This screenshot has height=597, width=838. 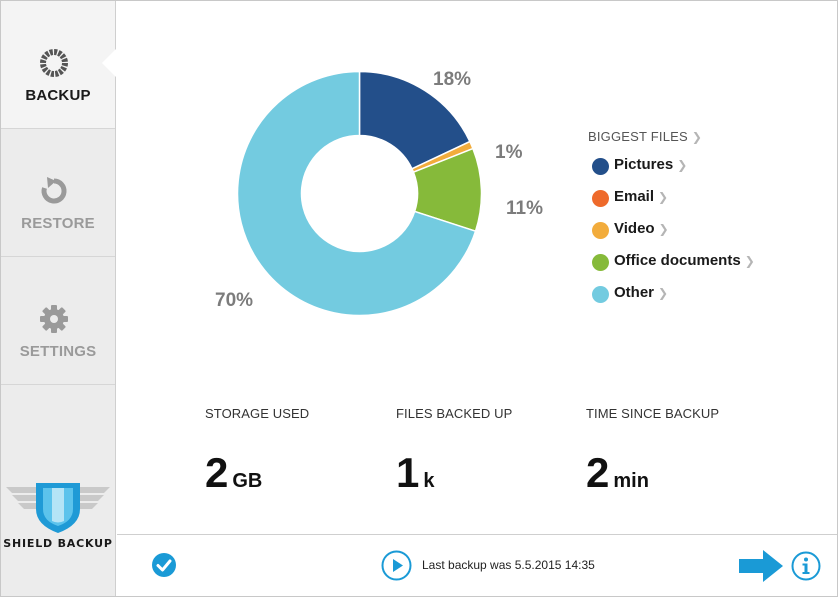 What do you see at coordinates (761, 566) in the screenshot?
I see `arrow-right-icon` at bounding box center [761, 566].